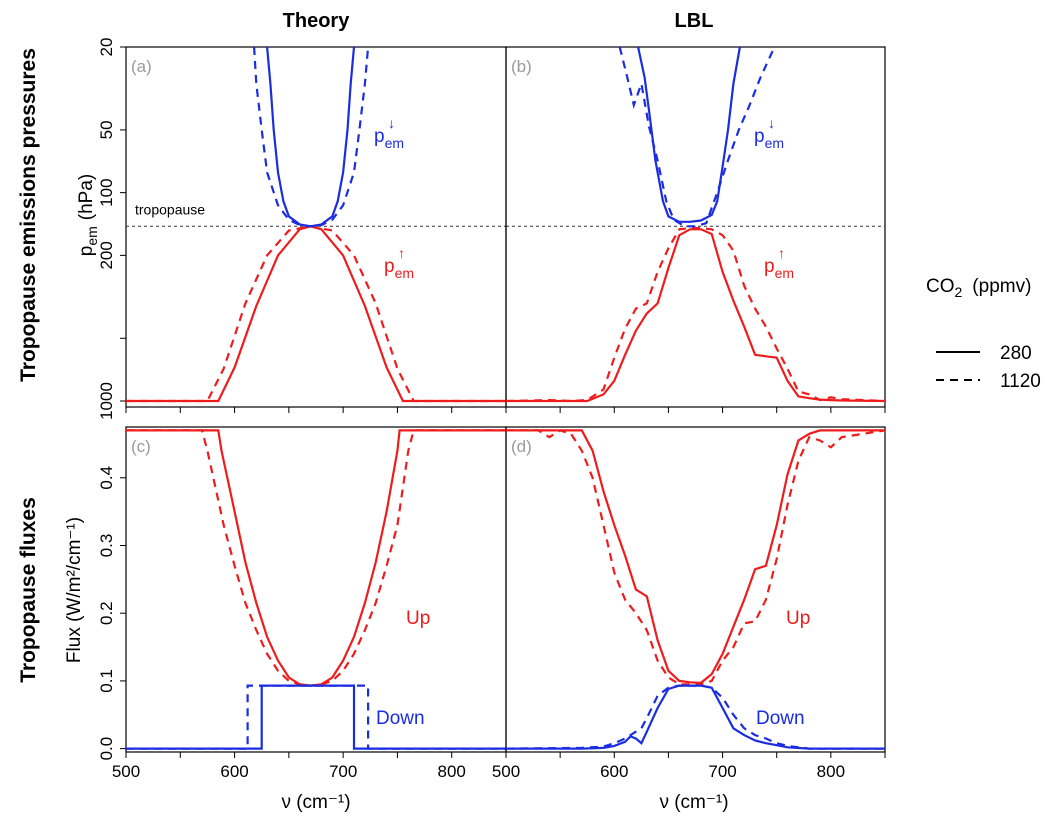  What do you see at coordinates (106, 129) in the screenshot?
I see `y-tick-label: 50` at bounding box center [106, 129].